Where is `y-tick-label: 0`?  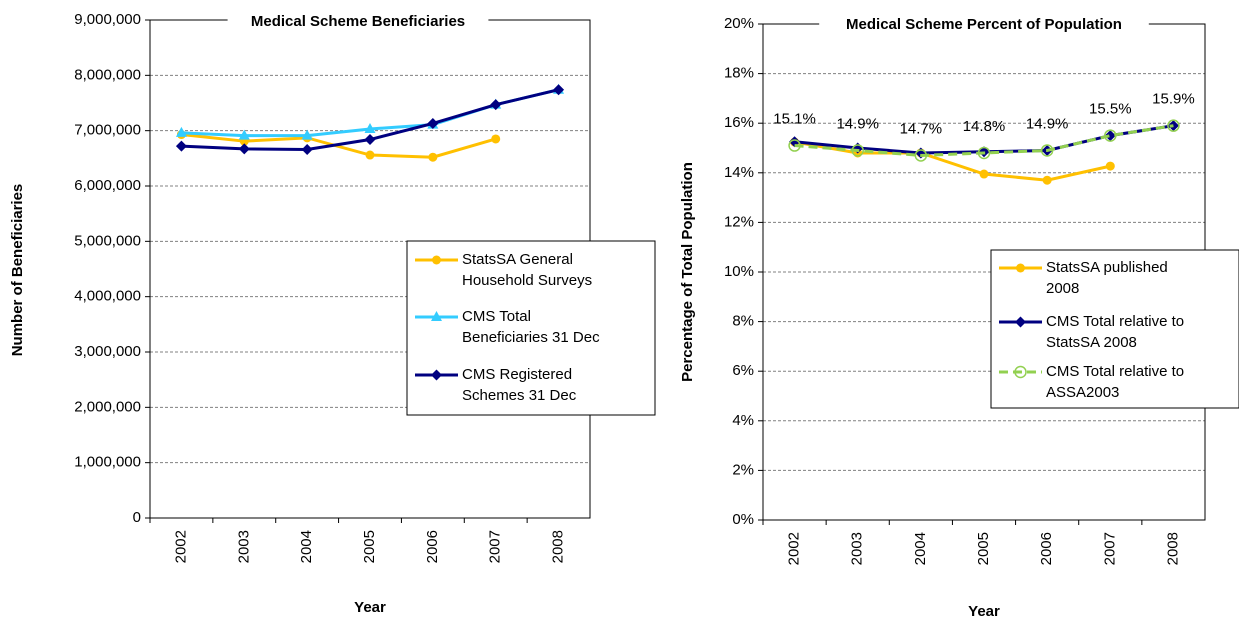 y-tick-label: 0 is located at coordinates (137, 517).